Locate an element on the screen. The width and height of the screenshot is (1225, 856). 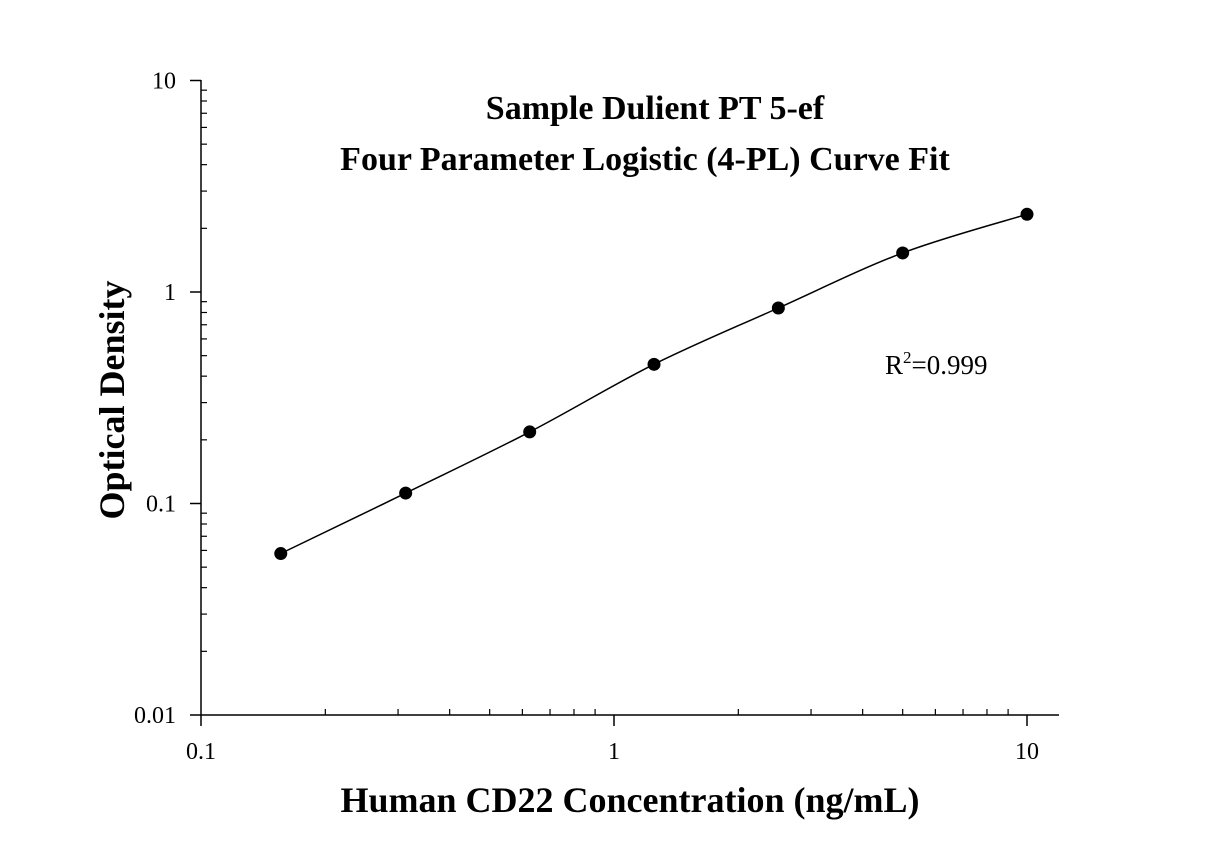
x-axis-label: Human CD22 Concentration (ng/mL) is located at coordinates (629, 800).